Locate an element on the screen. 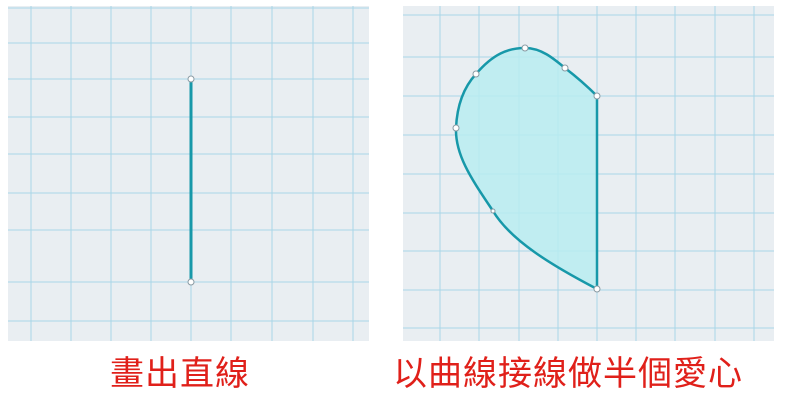  caption-draw-straight-line: 畫出直線 is located at coordinates (180, 374).